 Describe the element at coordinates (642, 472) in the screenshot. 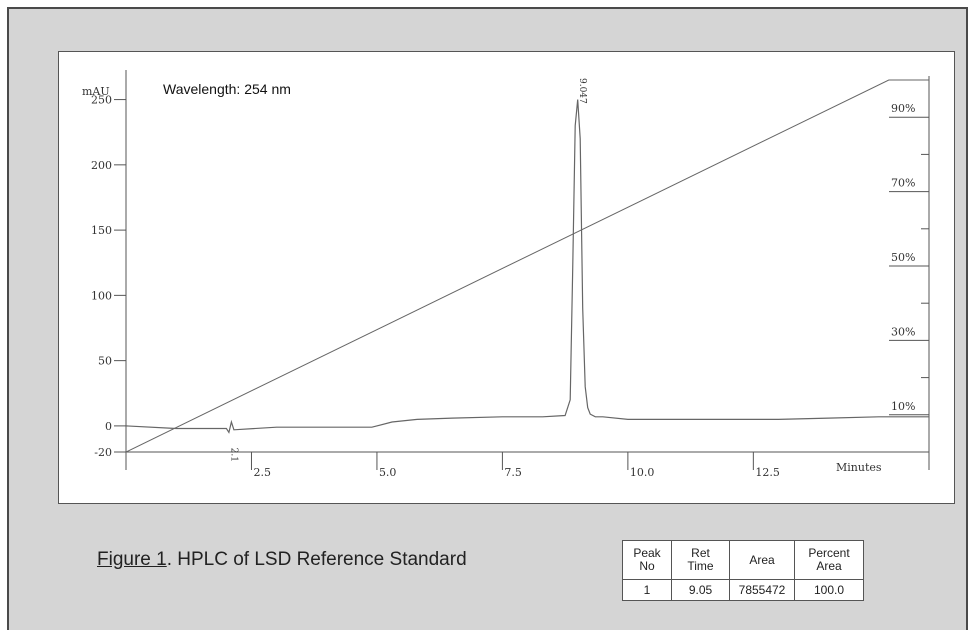

I see `x-tick-label: 10.0` at that location.